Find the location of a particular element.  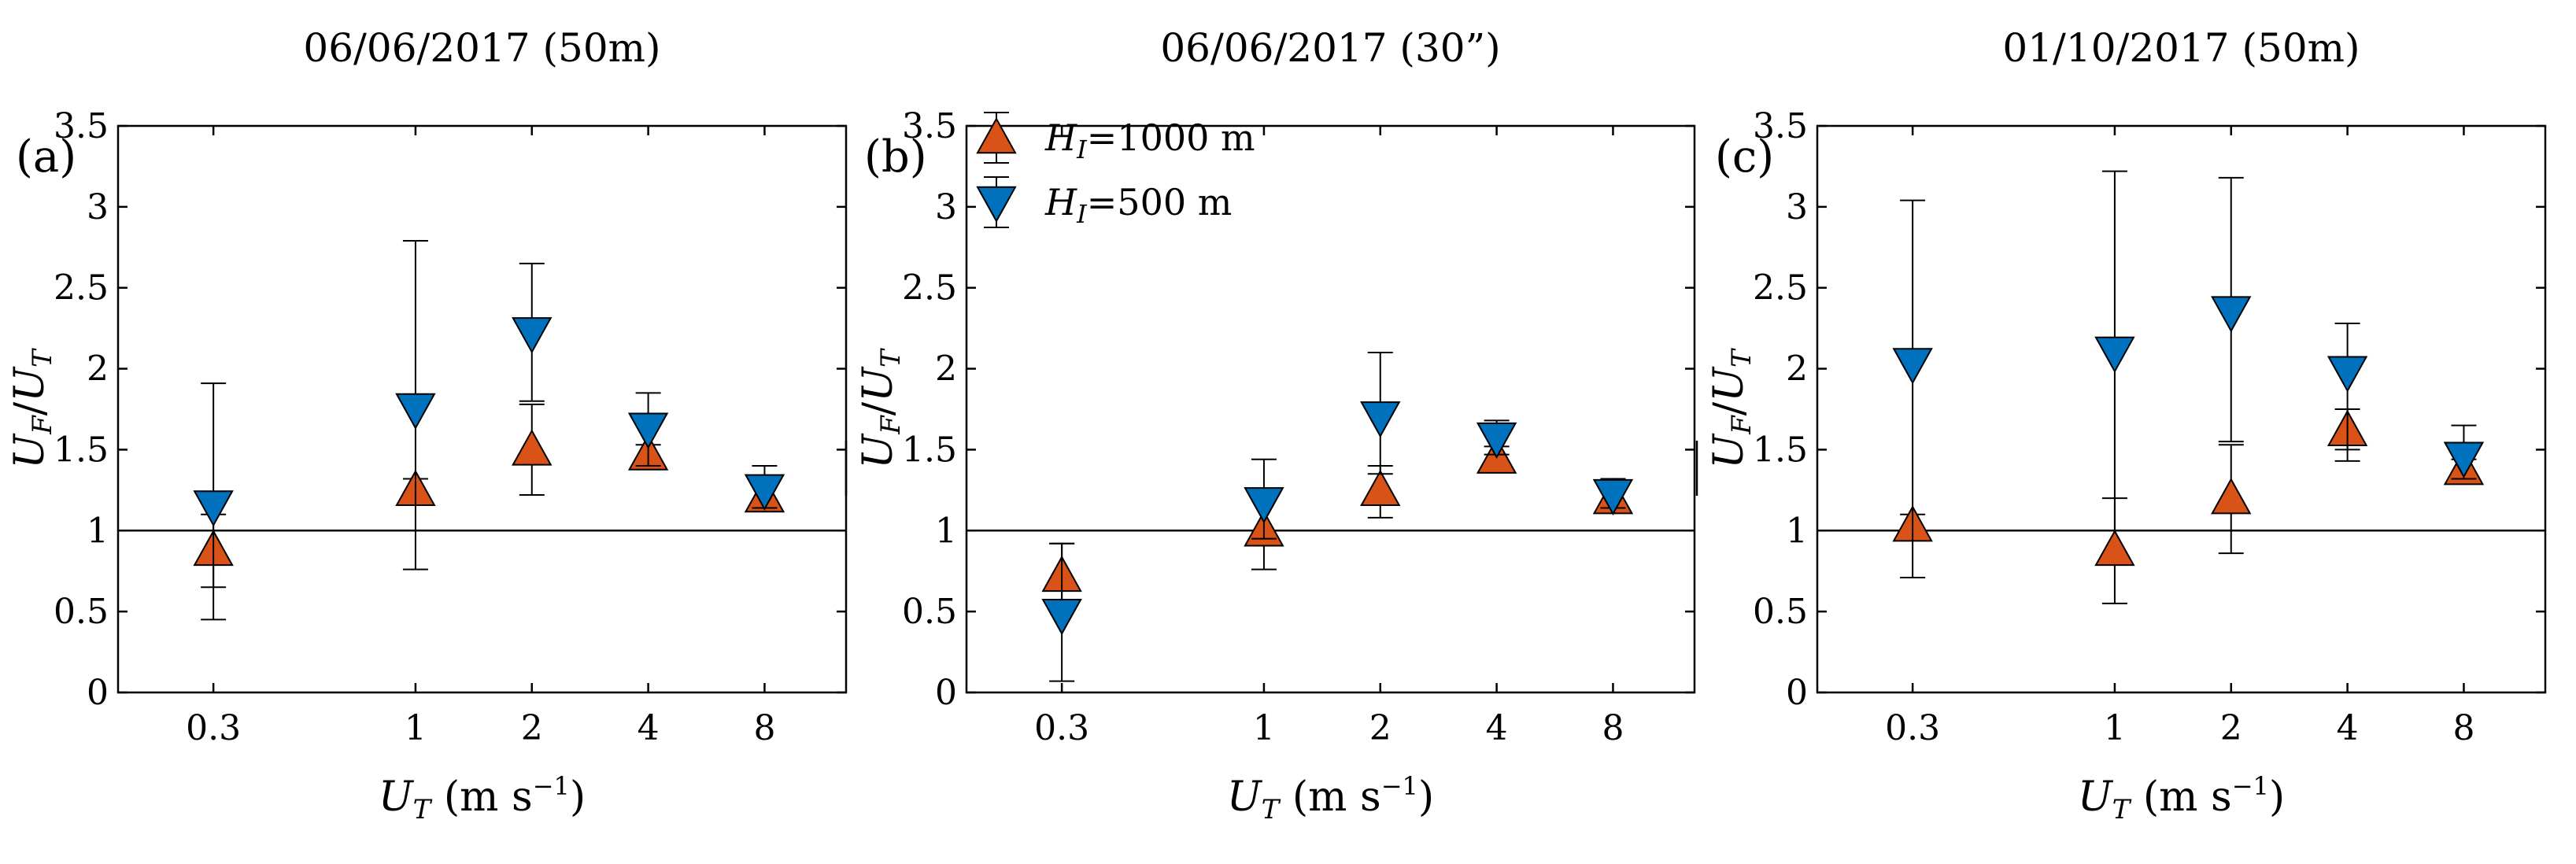

legend-label: HI=1000 m is located at coordinates (1149, 140).